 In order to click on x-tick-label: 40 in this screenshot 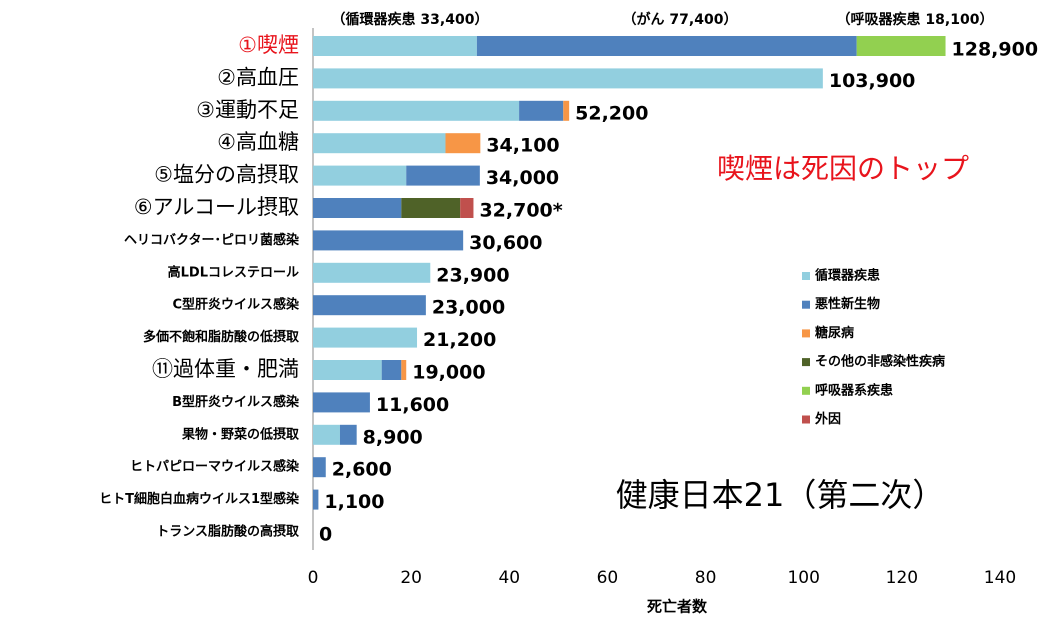, I will do `click(509, 578)`.